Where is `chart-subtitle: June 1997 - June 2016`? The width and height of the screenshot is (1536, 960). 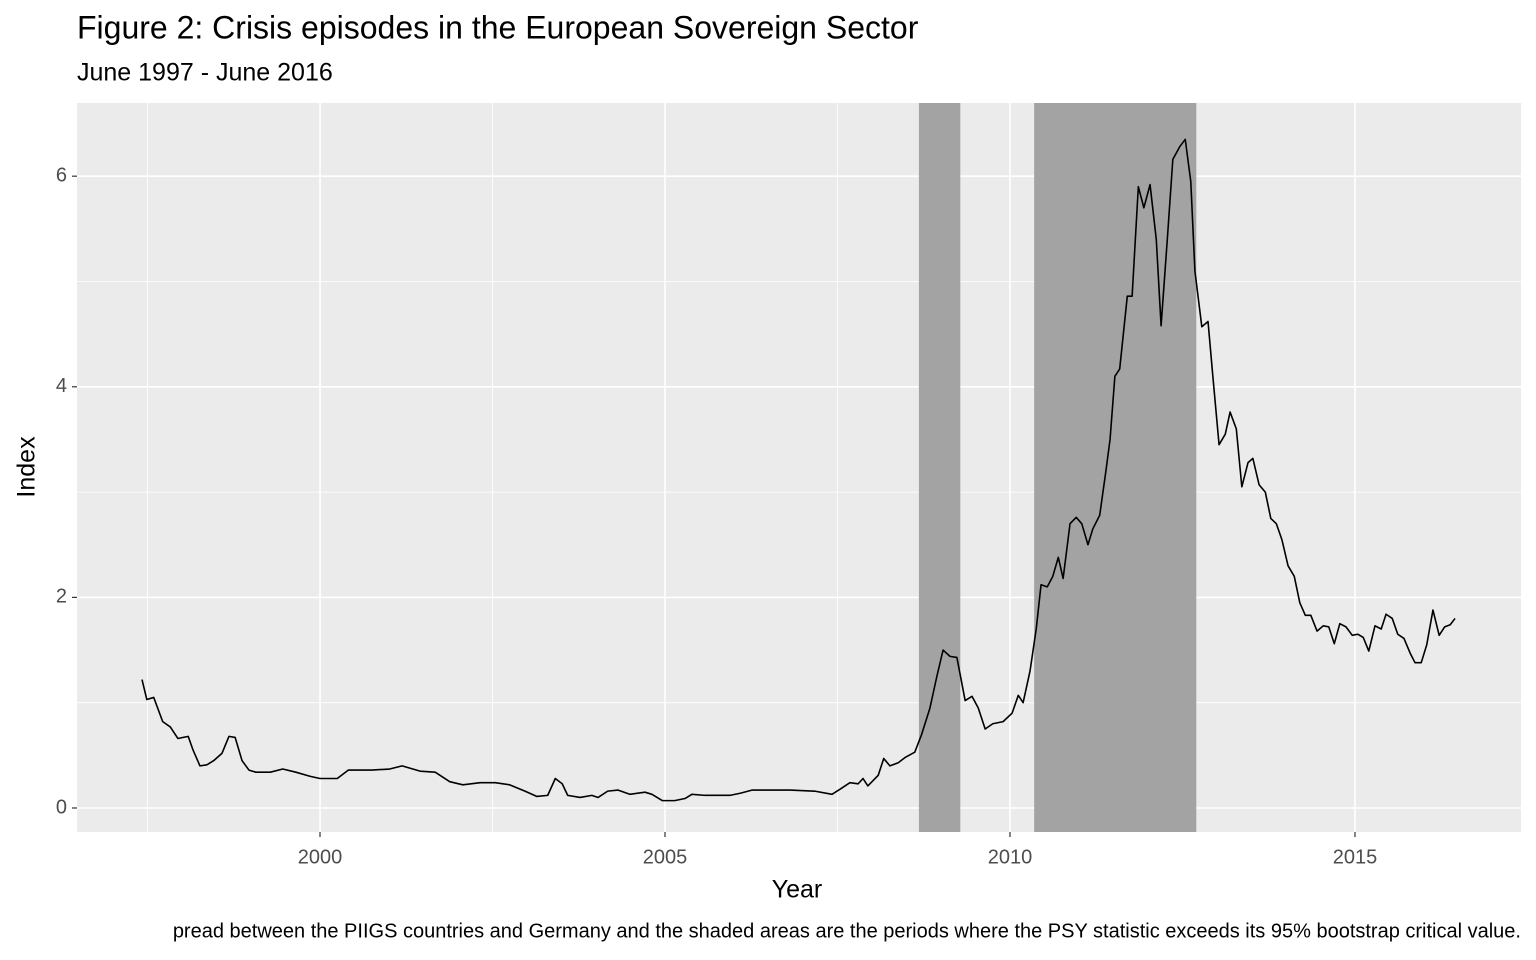
chart-subtitle: June 1997 - June 2016 is located at coordinates (205, 73).